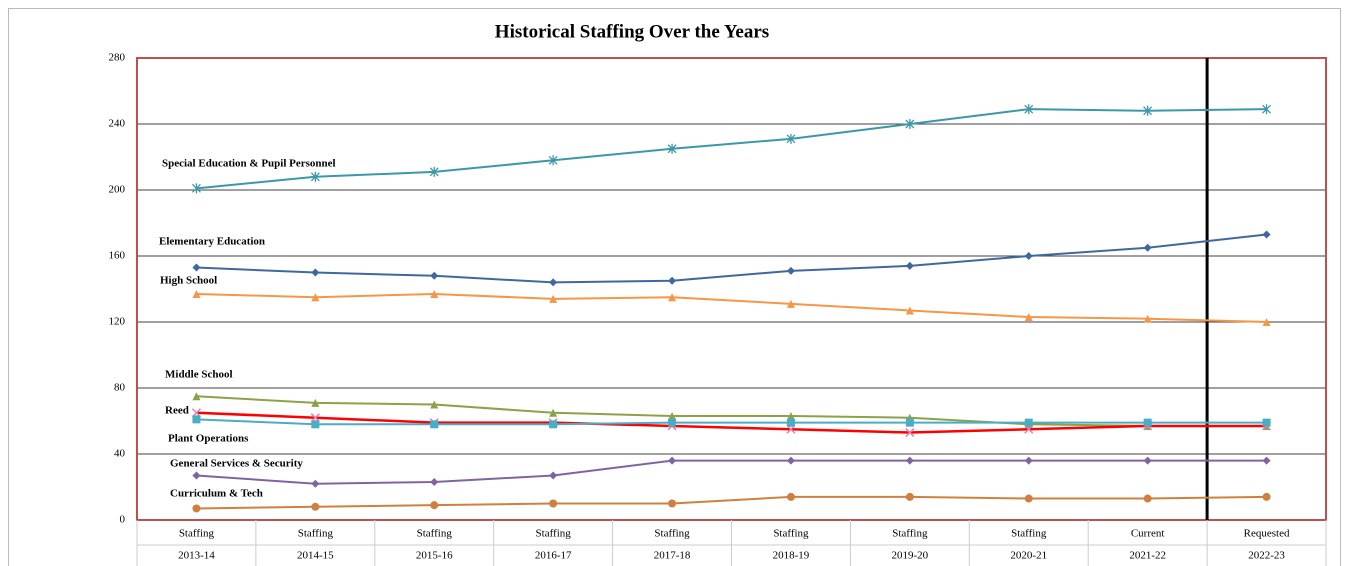 Image resolution: width=1349 pixels, height=566 pixels. Describe the element at coordinates (117, 124) in the screenshot. I see `y-tick-label: 240` at that location.